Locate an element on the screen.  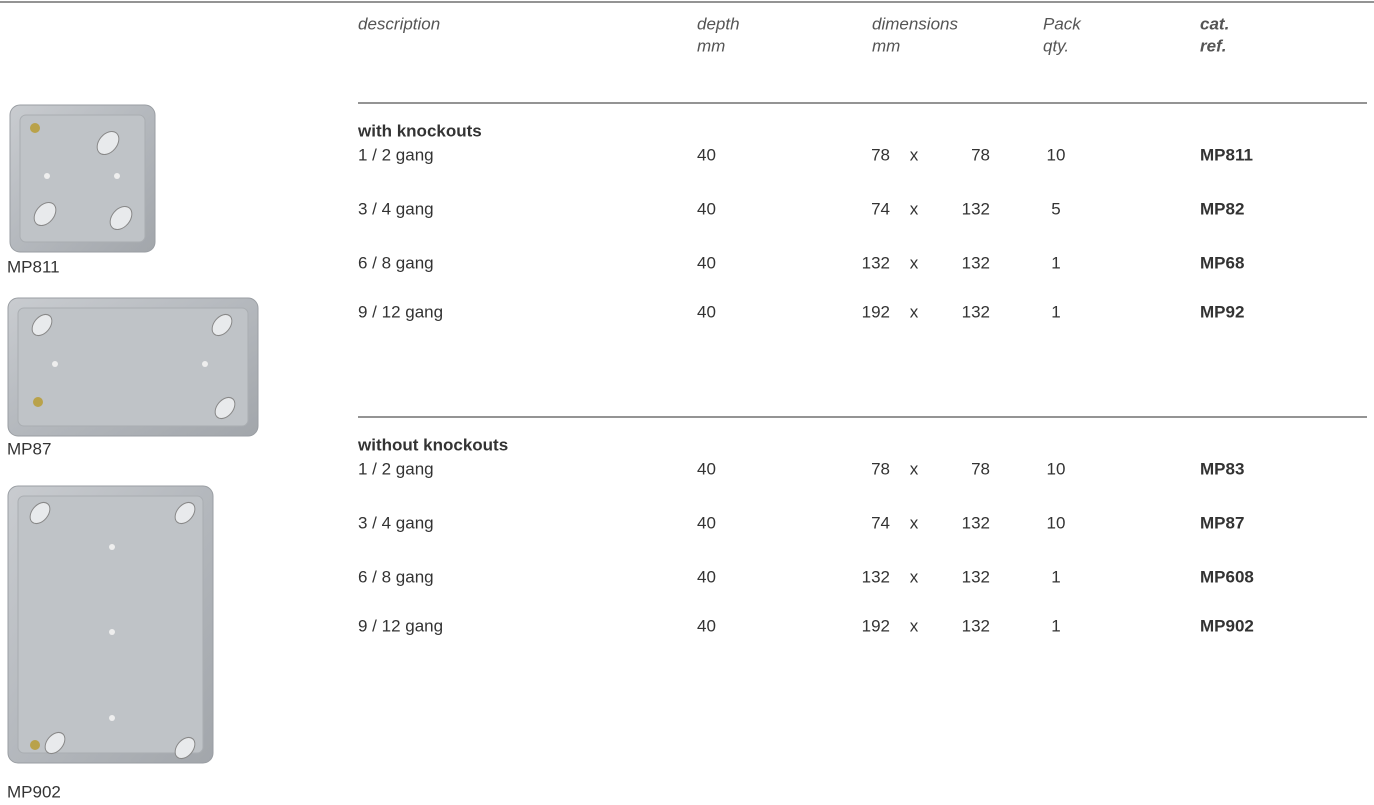
cat-ref: MP83 is located at coordinates (1222, 468).